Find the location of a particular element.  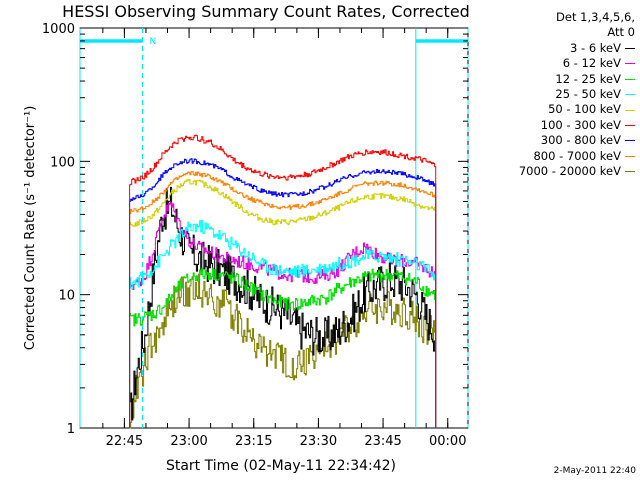

legend-label: 3 - 6 keV is located at coordinates (595, 47).